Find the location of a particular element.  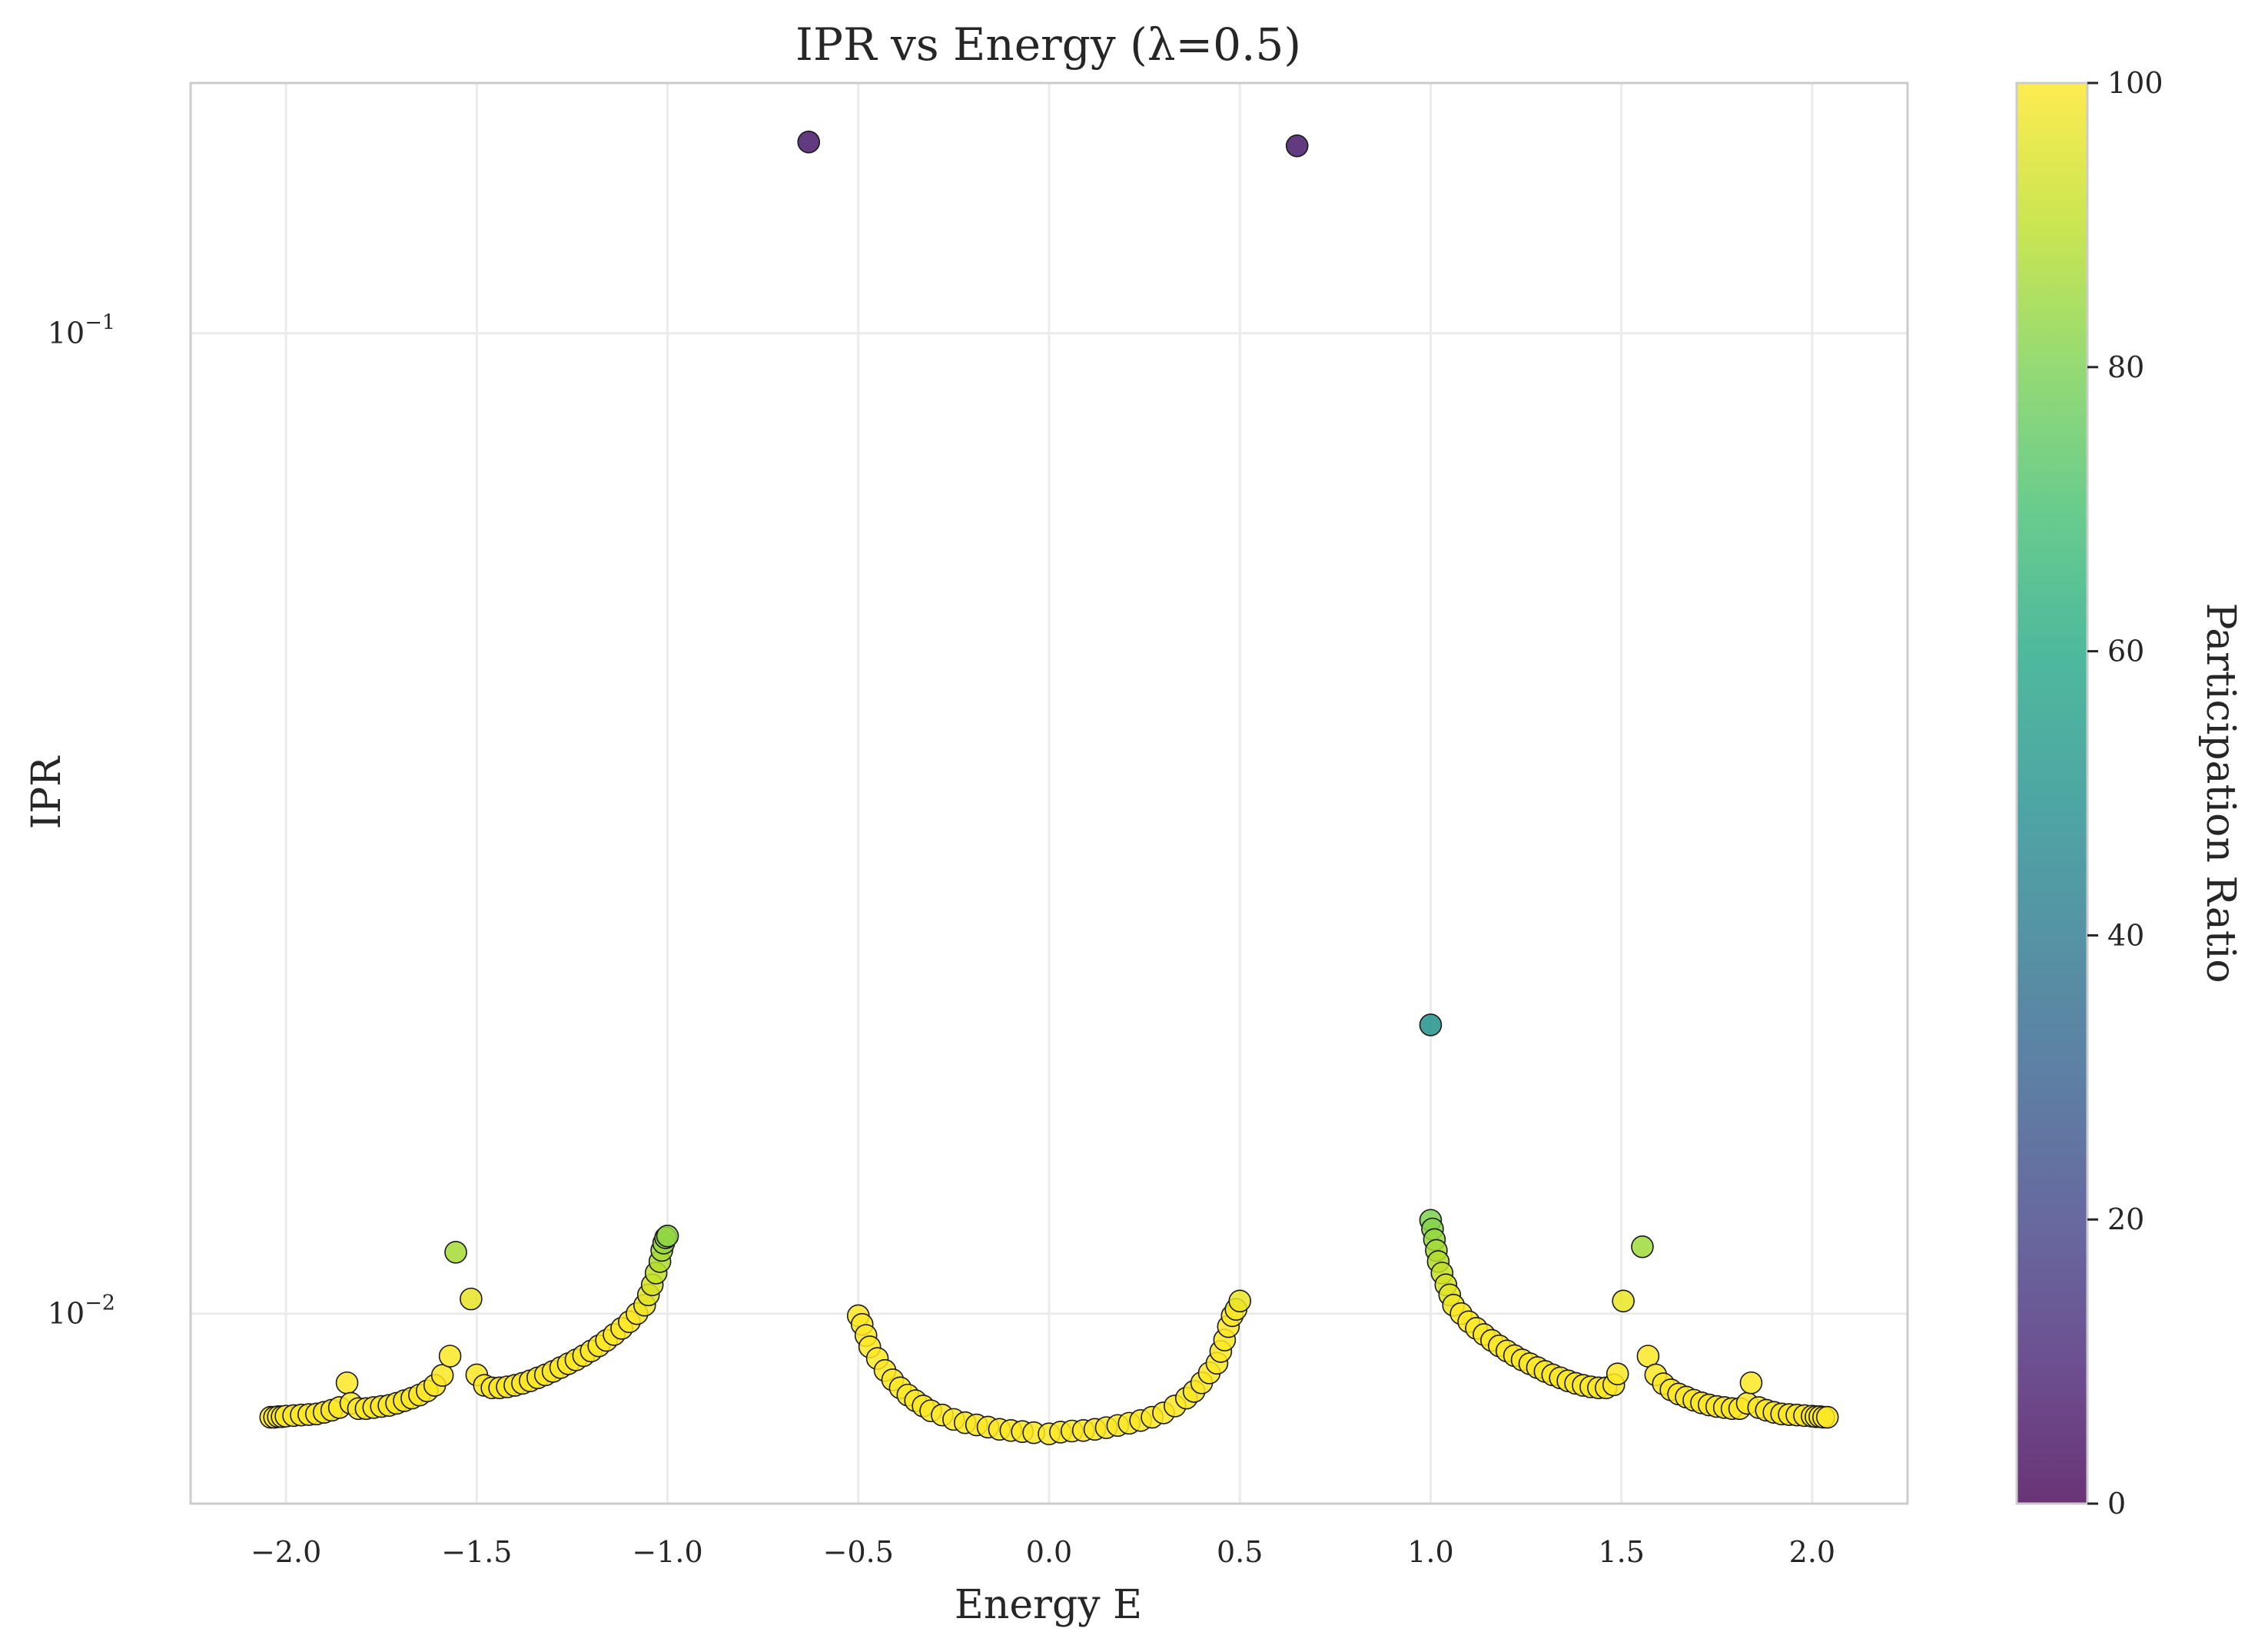

x-axis-label: Energy E is located at coordinates (1048, 1605).